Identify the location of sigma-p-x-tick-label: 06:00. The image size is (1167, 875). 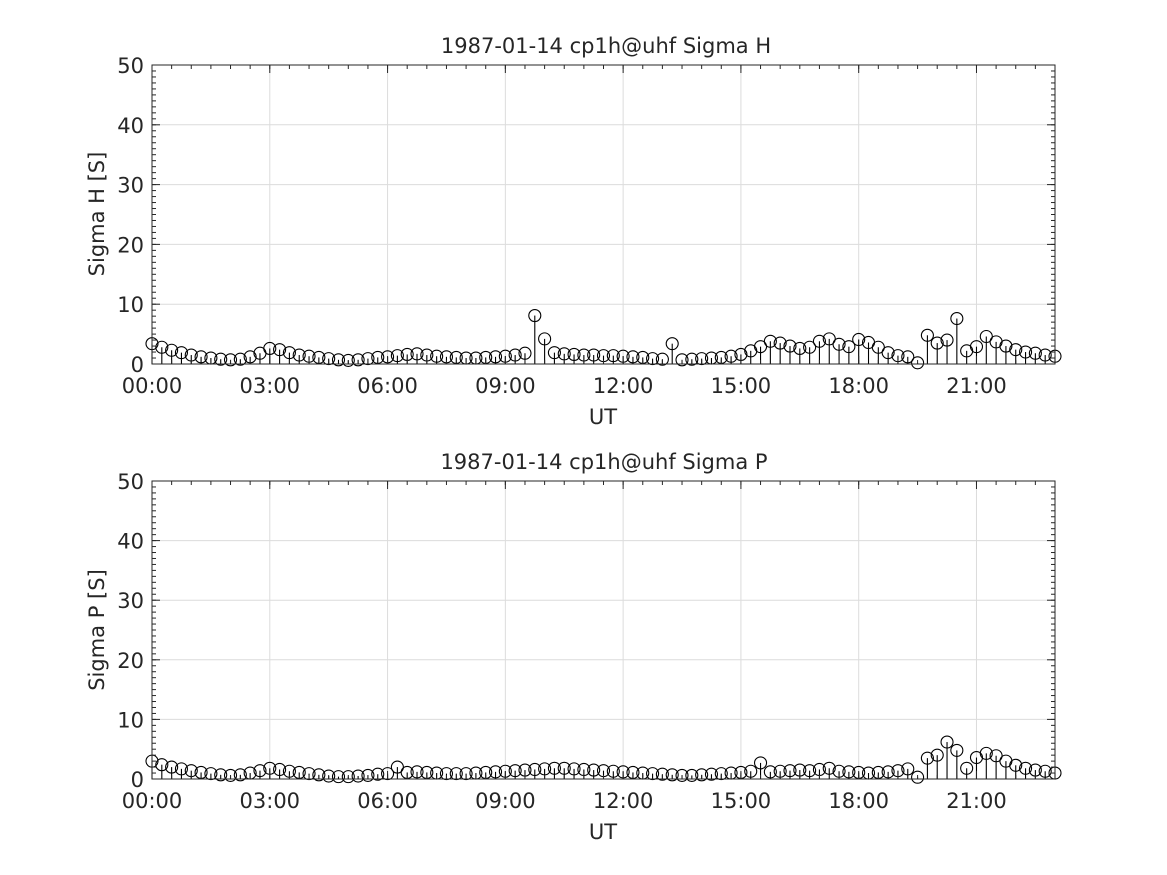
(387, 801).